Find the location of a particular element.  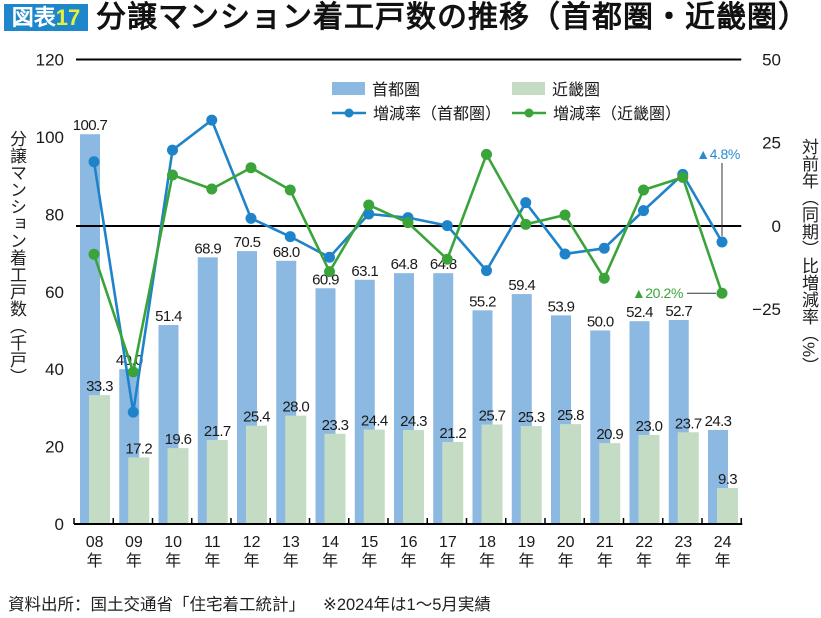

x-tick-label: 17 is located at coordinates (448, 542).